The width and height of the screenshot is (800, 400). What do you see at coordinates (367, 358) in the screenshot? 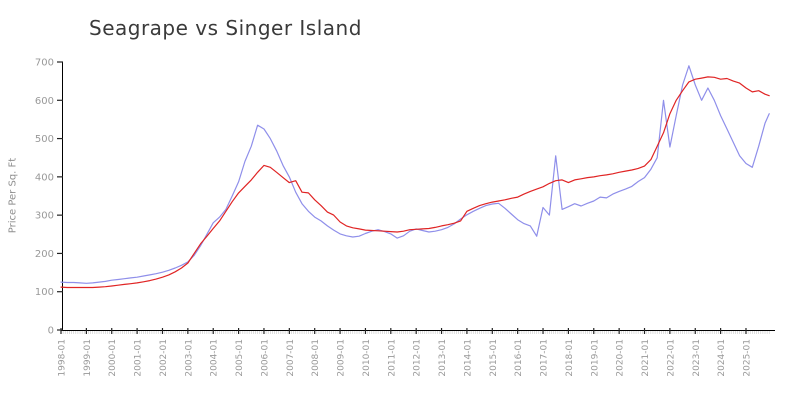
I see `x-tick-label: 2010-01` at bounding box center [367, 358].